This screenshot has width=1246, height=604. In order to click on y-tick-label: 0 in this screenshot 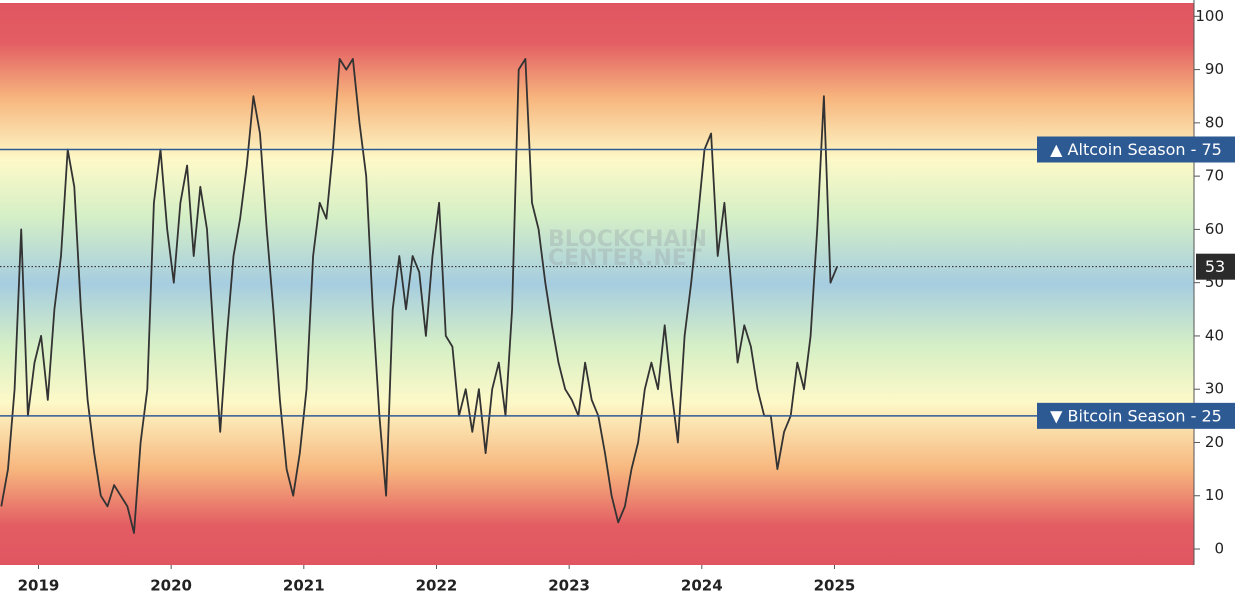, I will do `click(1219, 549)`.